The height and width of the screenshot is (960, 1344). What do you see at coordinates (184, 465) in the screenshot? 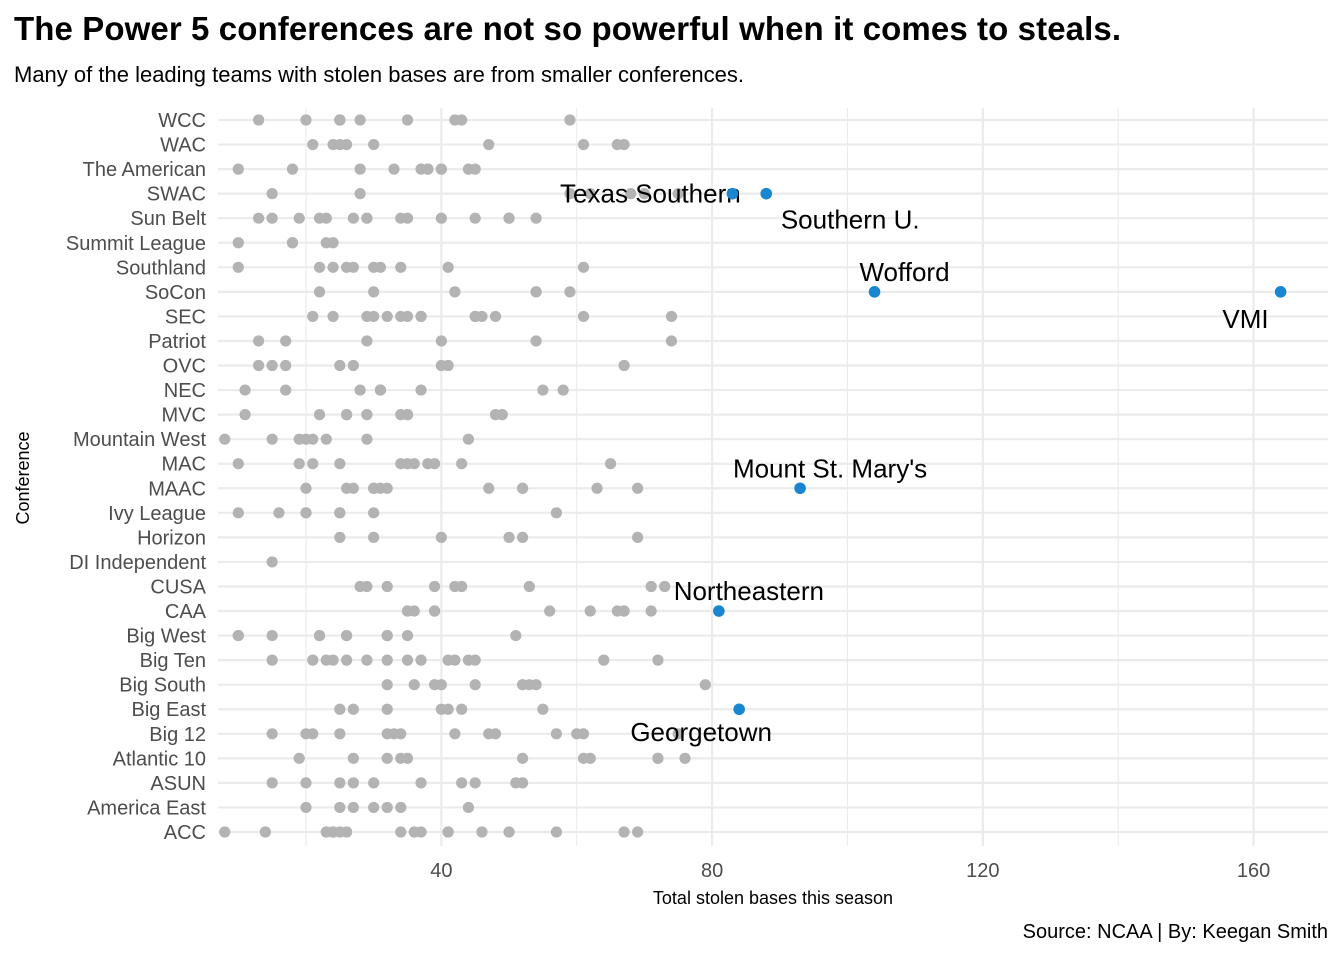
I see `y-tick-label: MAC` at bounding box center [184, 465].